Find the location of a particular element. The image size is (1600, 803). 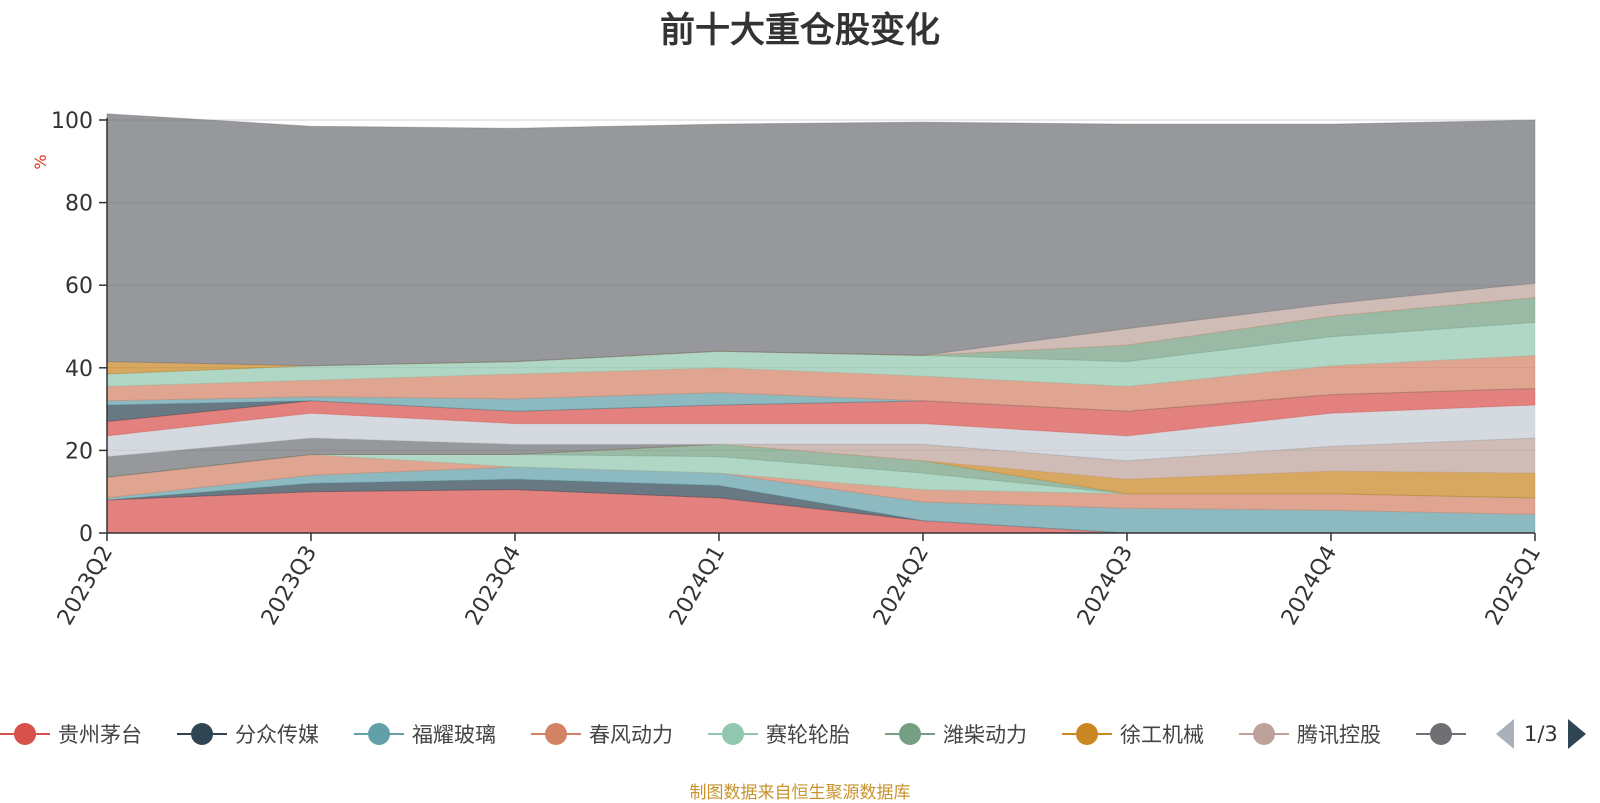

source-note: 制图数据来自恒生聚源数据库 is located at coordinates (800, 793).